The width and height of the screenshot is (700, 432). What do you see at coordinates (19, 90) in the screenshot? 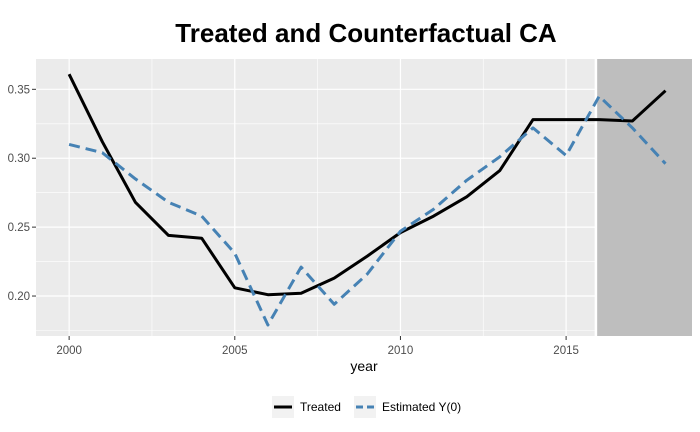
I see `y-tick-label: 0.35` at bounding box center [19, 90].